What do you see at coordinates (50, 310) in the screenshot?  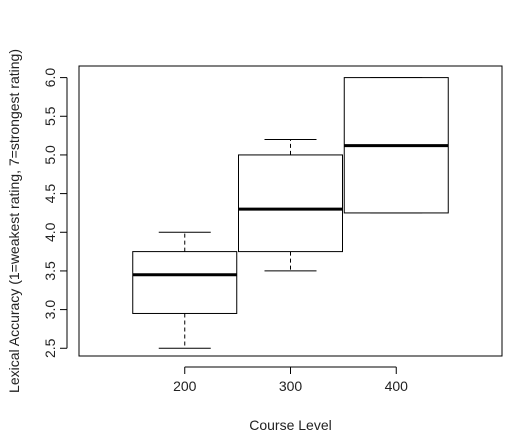 I see `y-tick-label: 3.0` at bounding box center [50, 310].